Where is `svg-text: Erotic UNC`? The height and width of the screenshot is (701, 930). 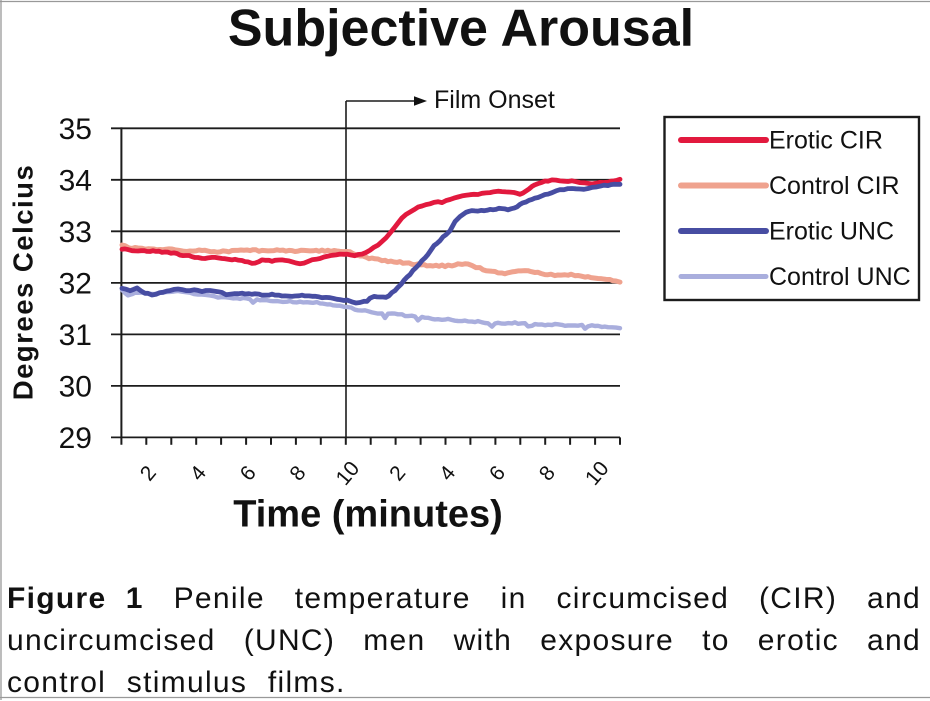 svg-text: Erotic UNC is located at coordinates (831, 232).